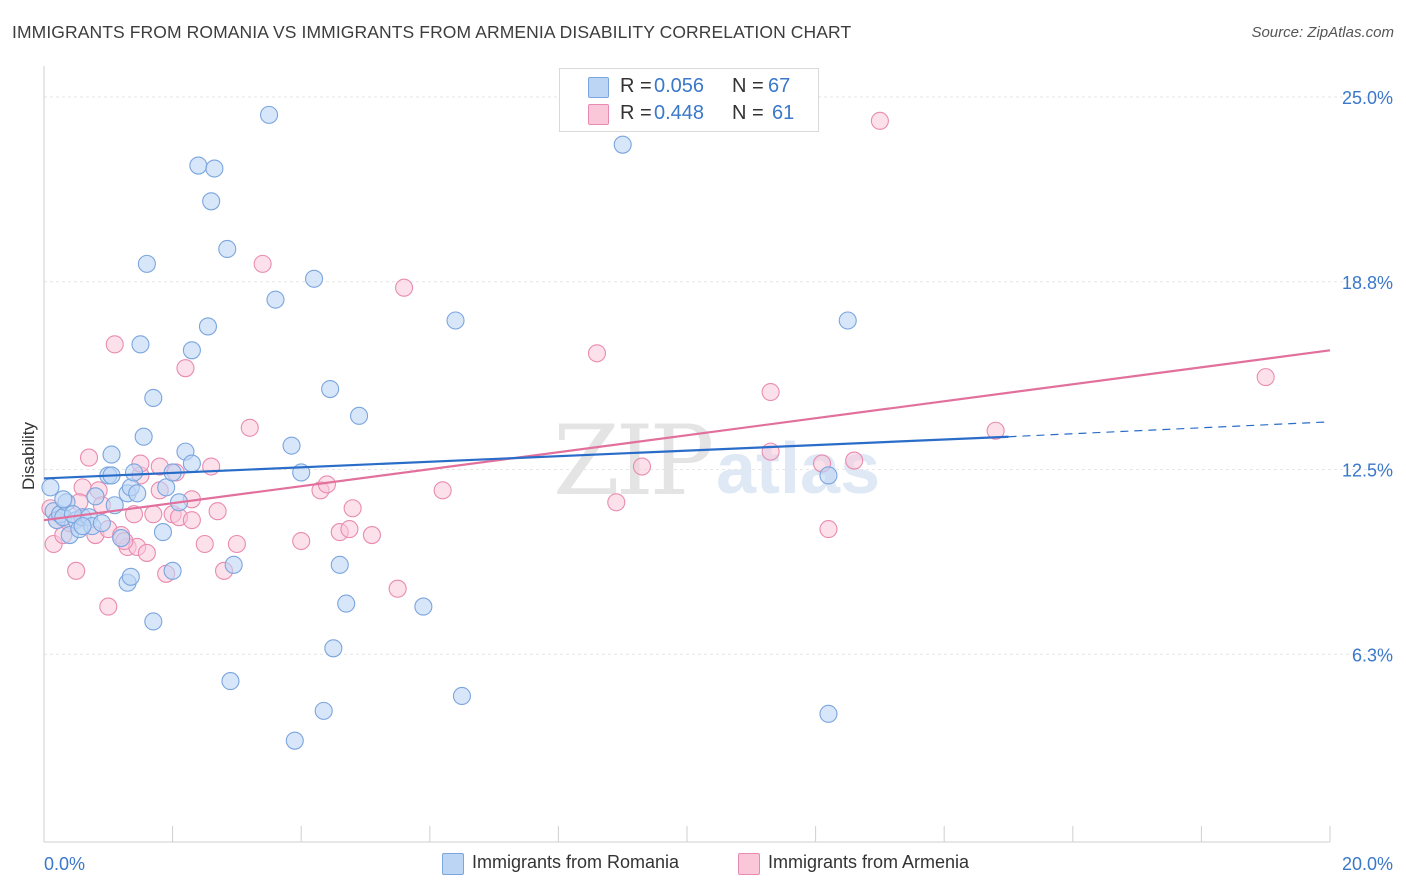  I want to click on x-tick-label: 0.0%, so click(64, 864).